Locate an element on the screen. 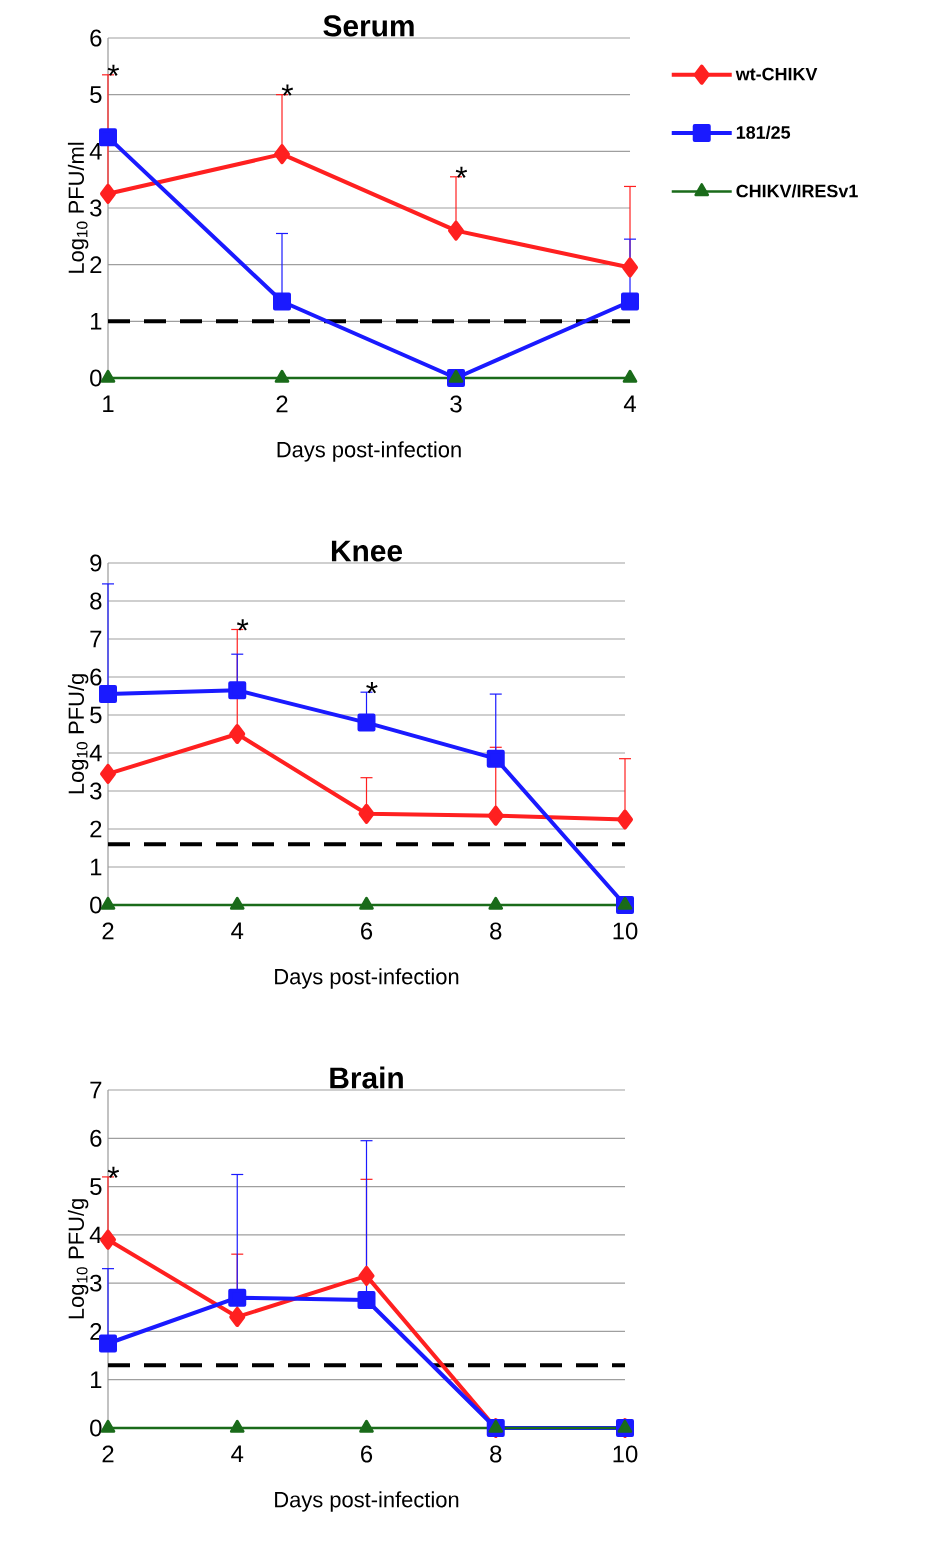 This screenshot has height=1551, width=943. legend-label: wt-CHIKV is located at coordinates (776, 74).